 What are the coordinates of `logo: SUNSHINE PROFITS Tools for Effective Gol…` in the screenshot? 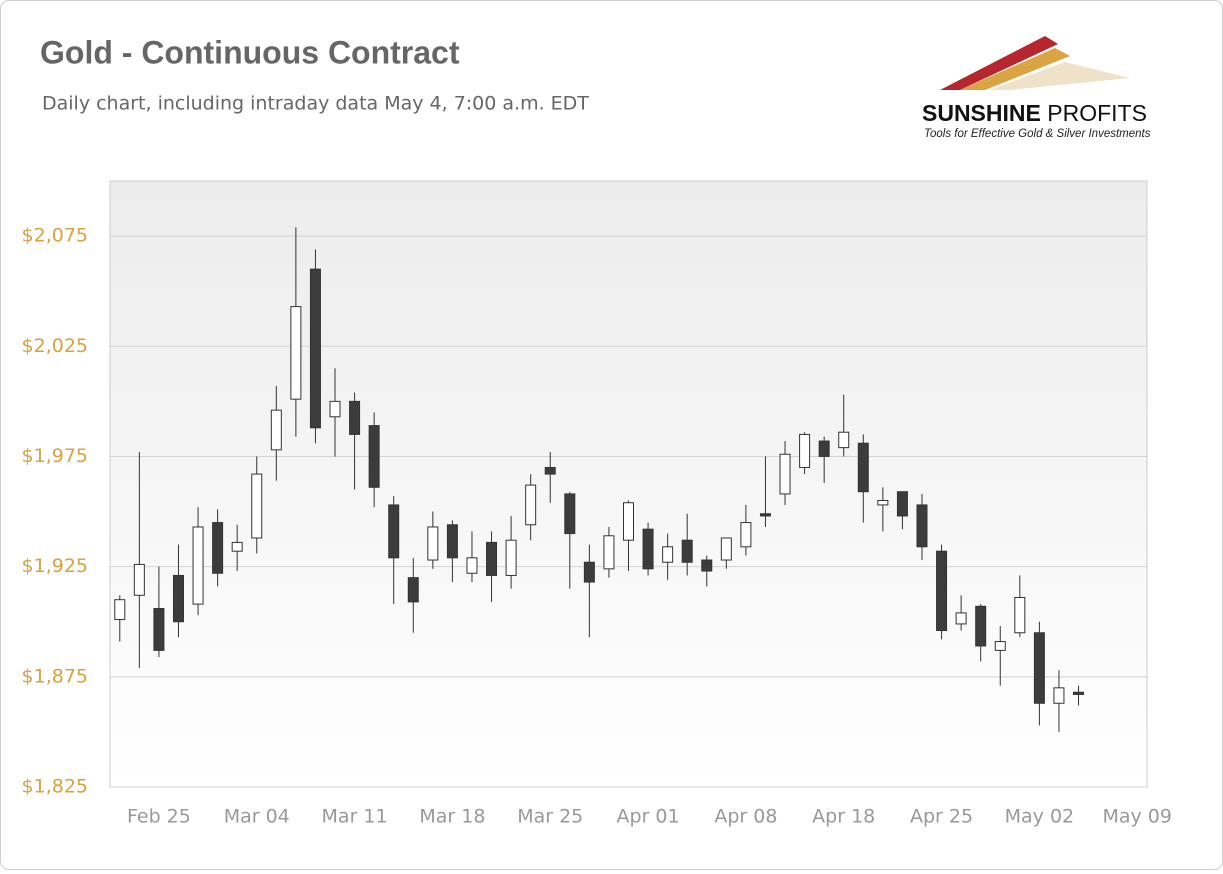 It's located at (1036, 88).